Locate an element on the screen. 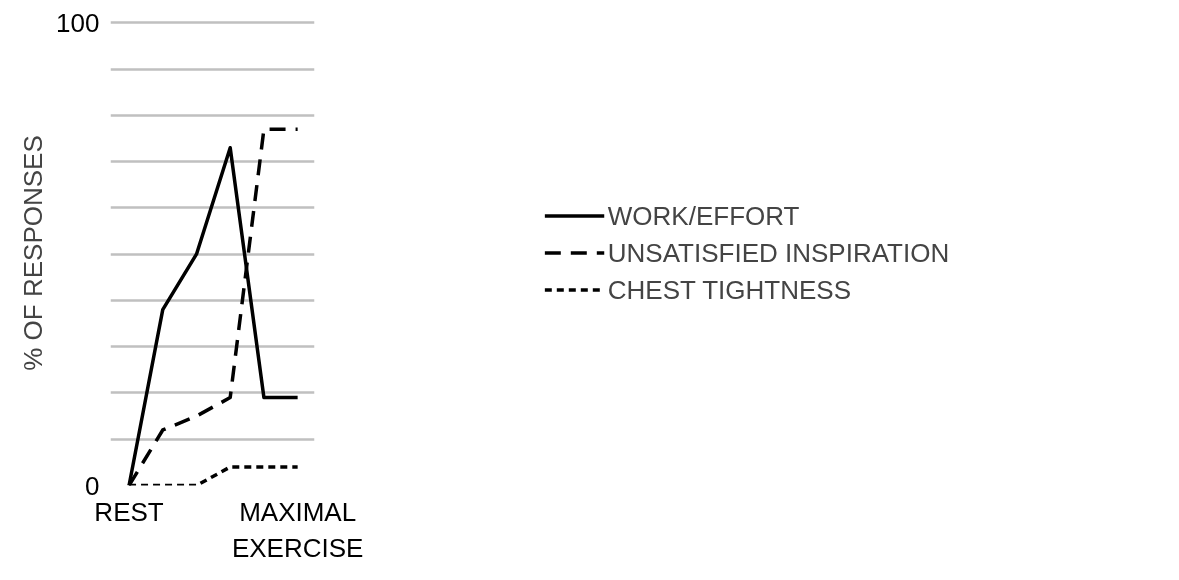 Image resolution: width=1179 pixels, height=580 pixels. legend-label: WORK/EFFORT is located at coordinates (703, 215).